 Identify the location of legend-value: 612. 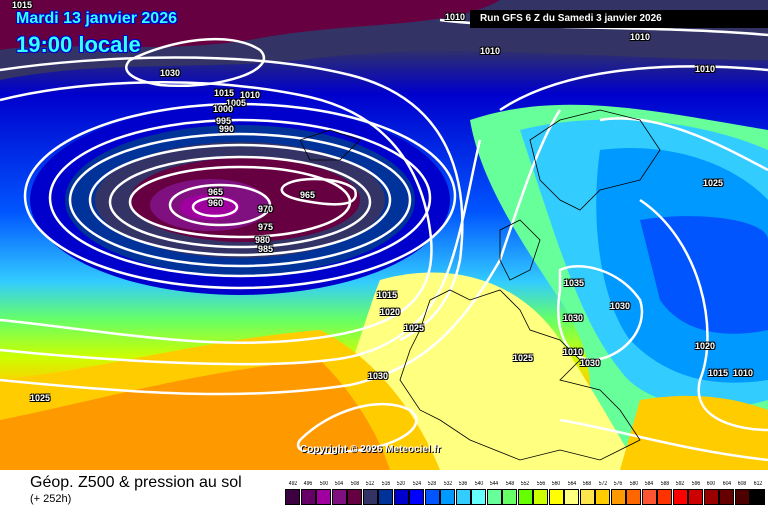
(757, 484).